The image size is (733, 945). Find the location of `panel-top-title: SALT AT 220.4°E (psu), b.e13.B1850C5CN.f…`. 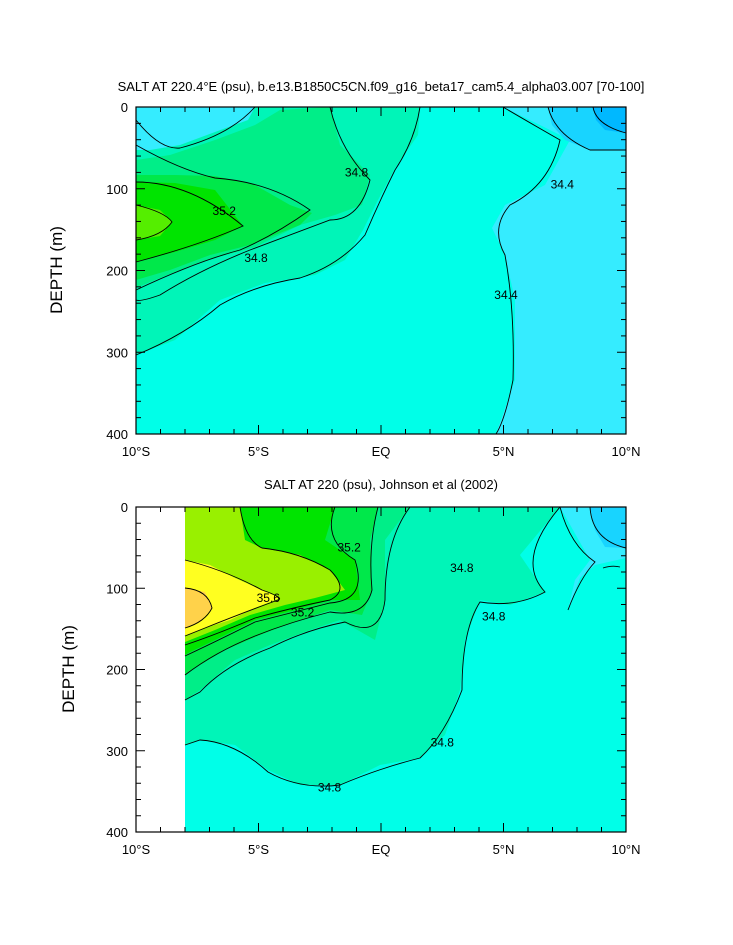

panel-top-title: SALT AT 220.4°E (psu), b.e13.B1850C5CN.f… is located at coordinates (381, 86).